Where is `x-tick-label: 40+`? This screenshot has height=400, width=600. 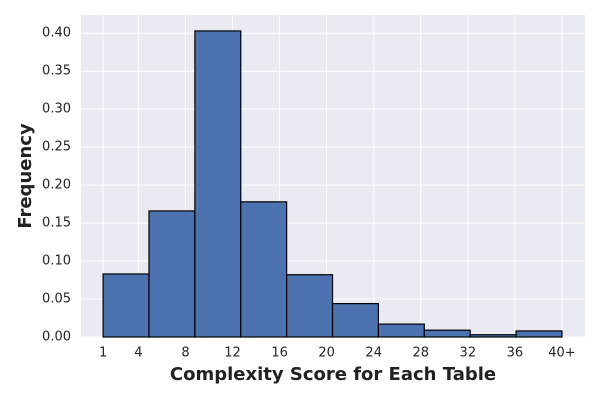 x-tick-label: 40+ is located at coordinates (561, 353).